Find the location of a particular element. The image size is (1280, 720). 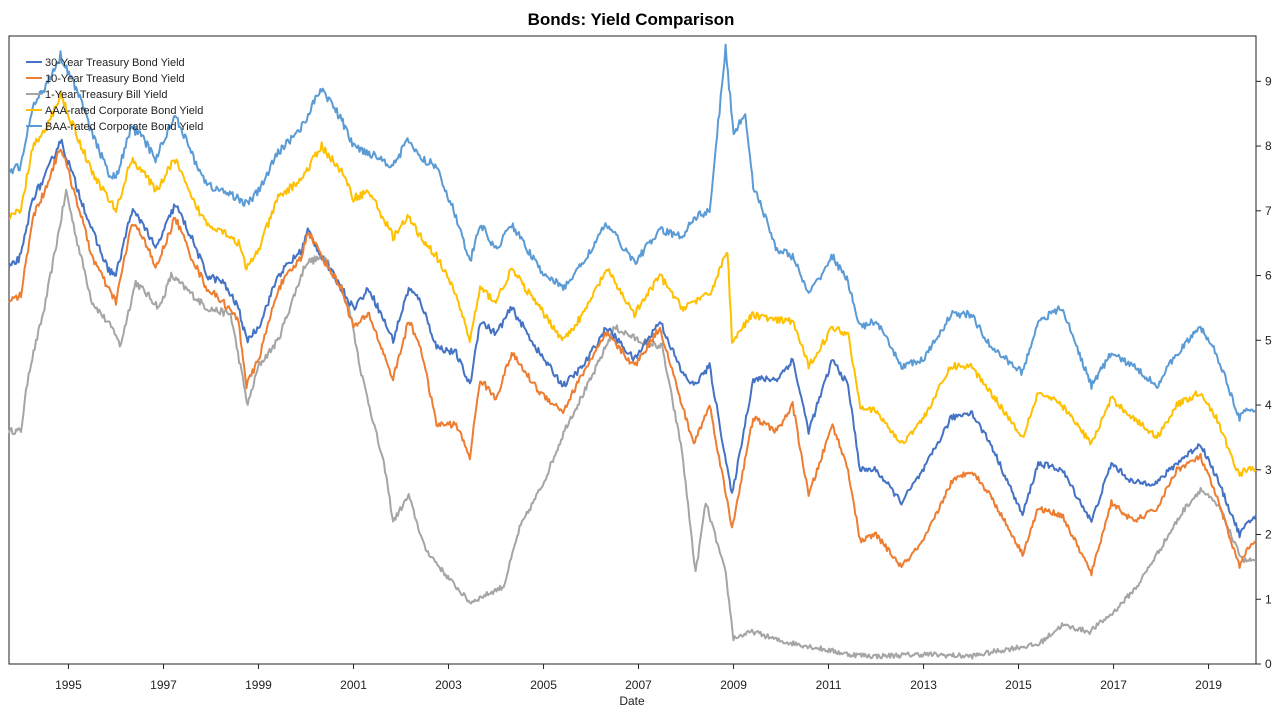

y-tick-label: 3 is located at coordinates (1268, 470).